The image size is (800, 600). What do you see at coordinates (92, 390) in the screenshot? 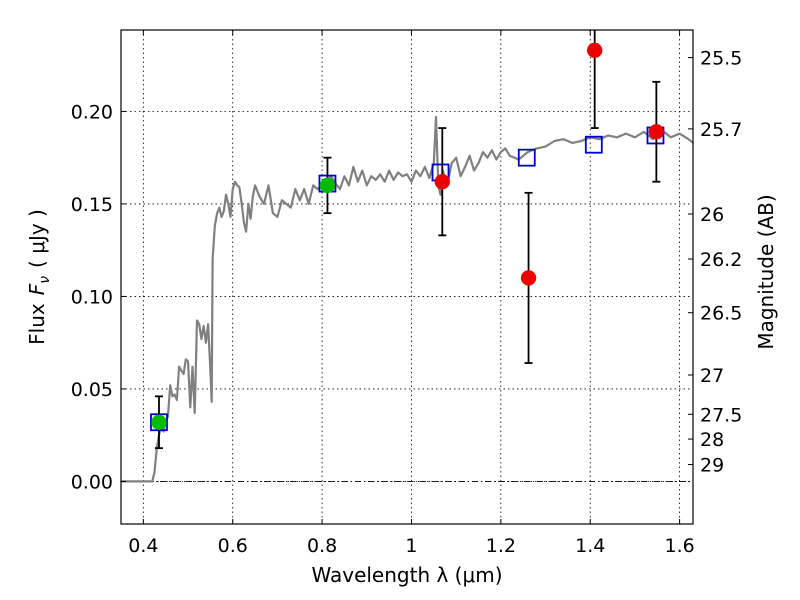
I see `y-tick-label: 0.05` at bounding box center [92, 390].